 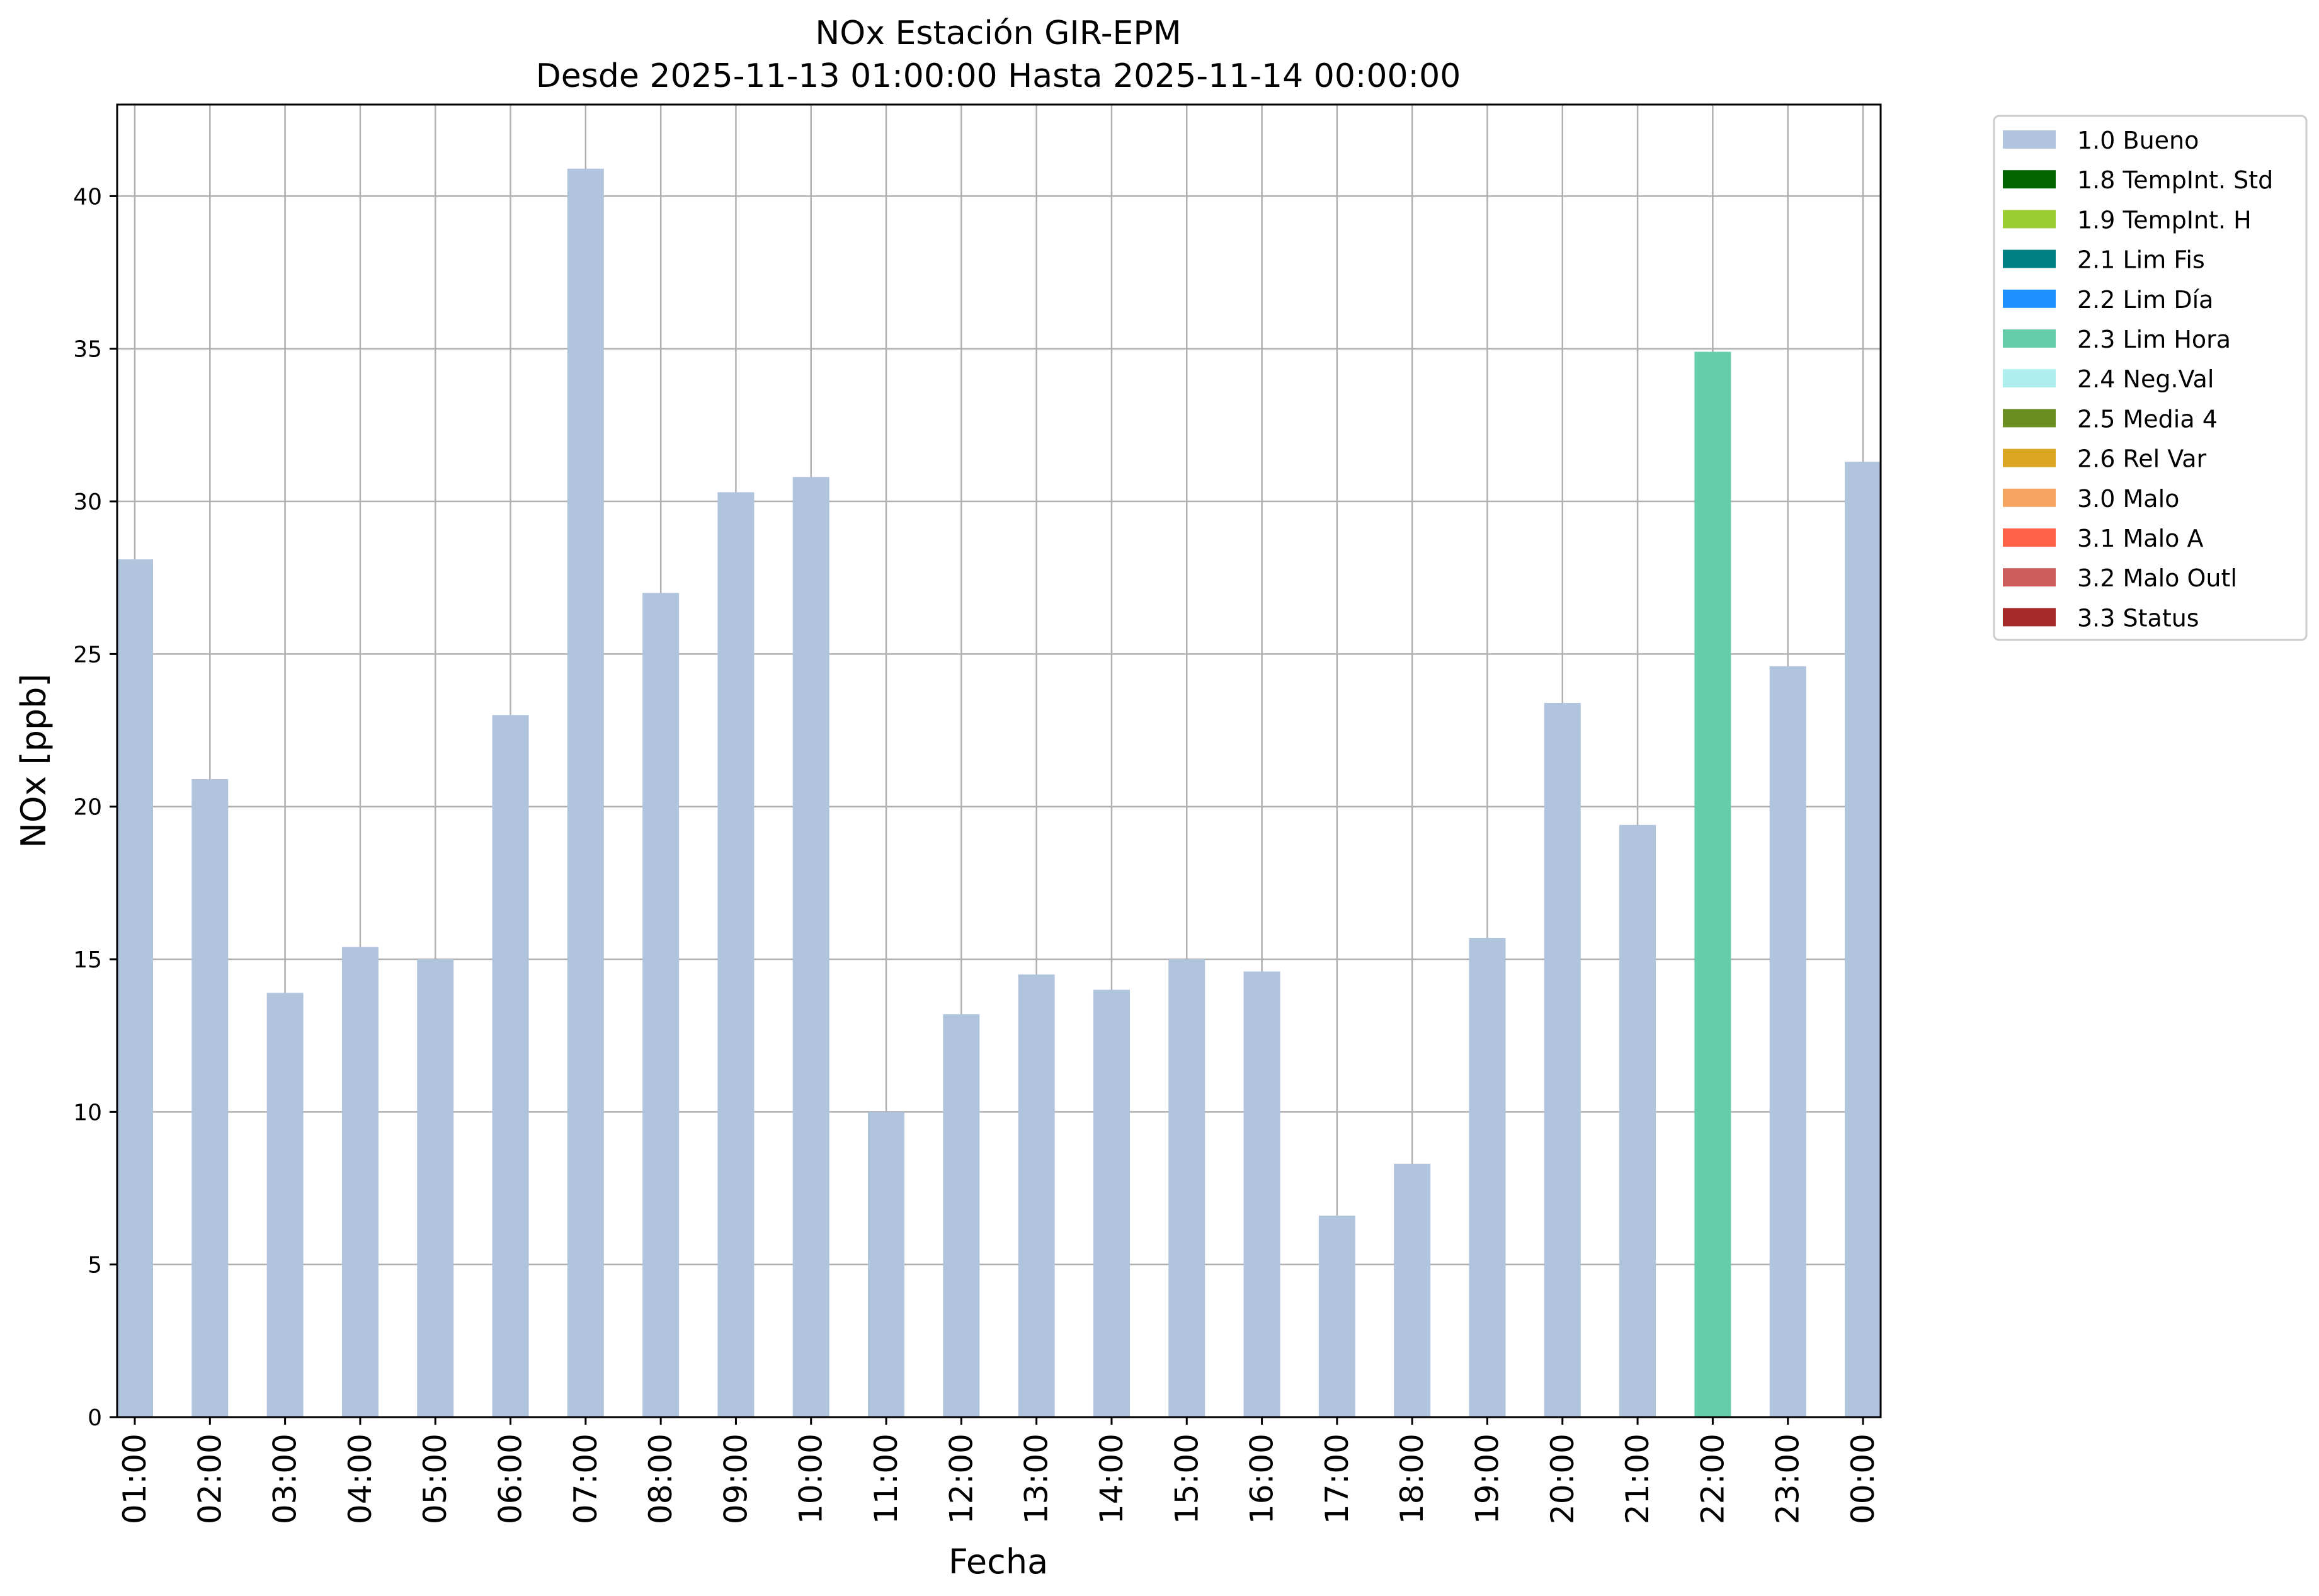 I want to click on y-tick-label: 0, so click(x=95, y=1418).